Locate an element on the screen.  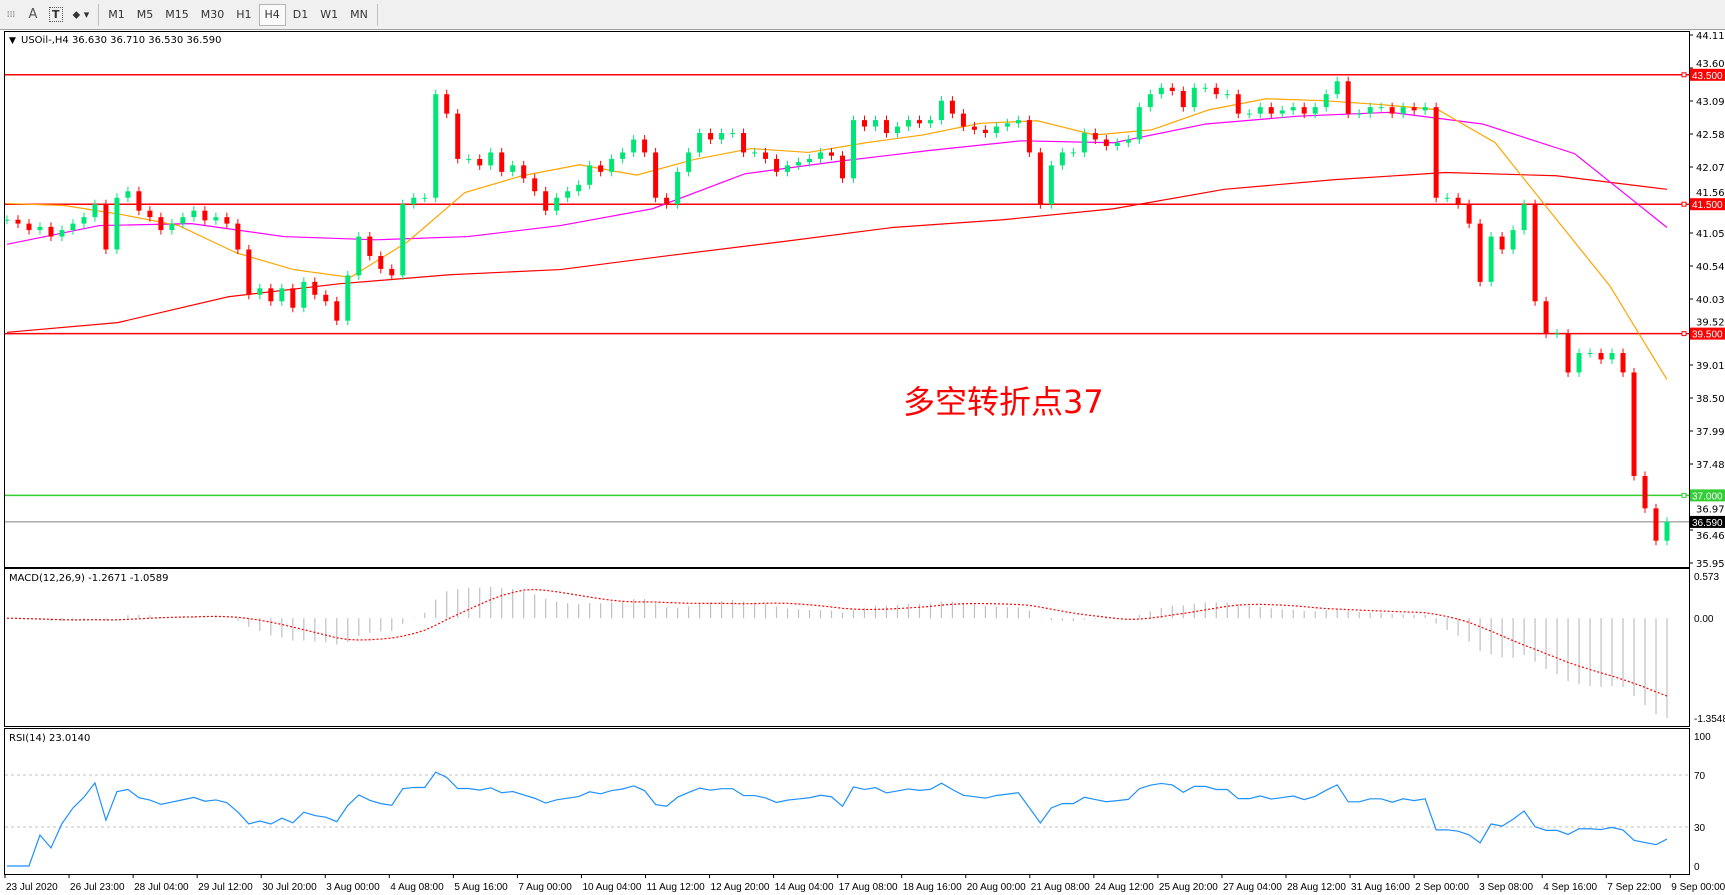
timeframe-m30-button: M30 is located at coordinates (212, 14).